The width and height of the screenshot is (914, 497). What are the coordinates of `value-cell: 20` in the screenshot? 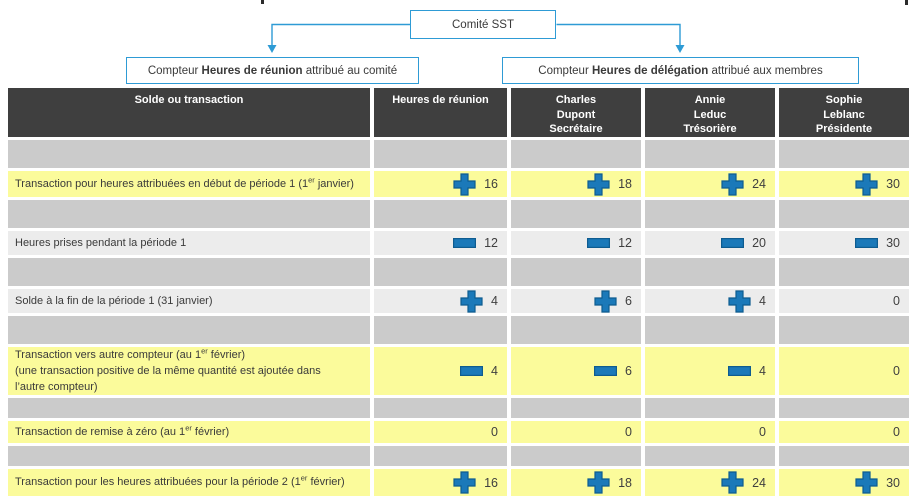 It's located at (710, 243).